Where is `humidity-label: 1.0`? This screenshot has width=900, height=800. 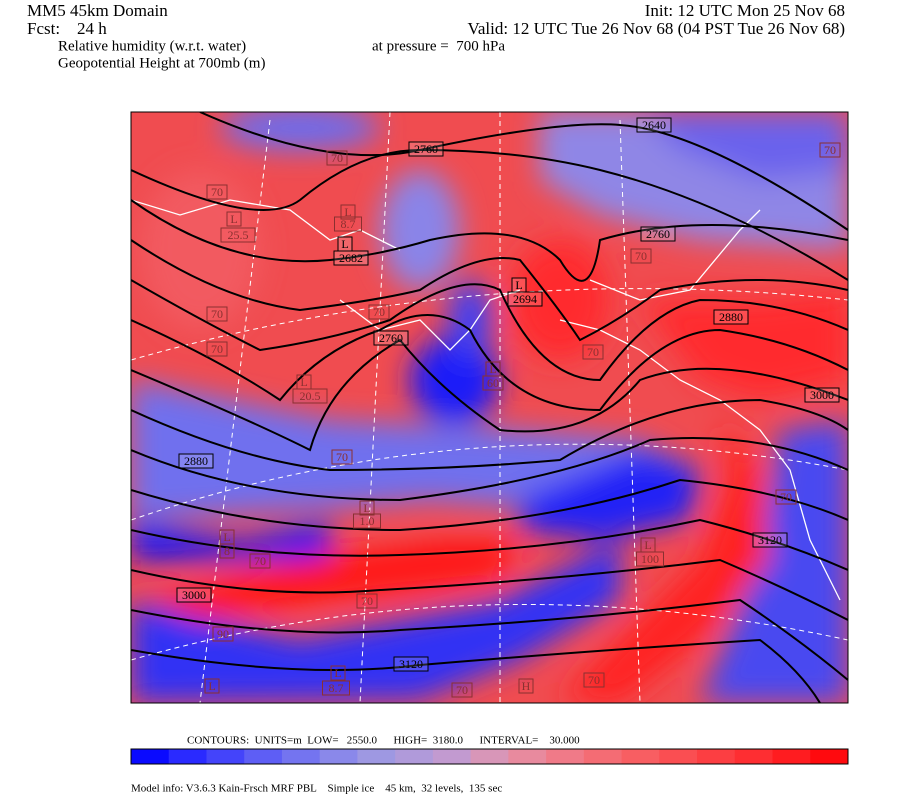 humidity-label: 1.0 is located at coordinates (367, 521).